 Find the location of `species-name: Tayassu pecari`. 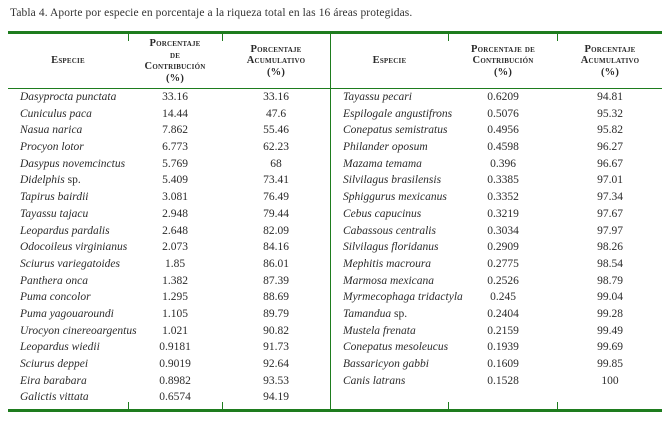

species-name: Tayassu pecari is located at coordinates (377, 97).